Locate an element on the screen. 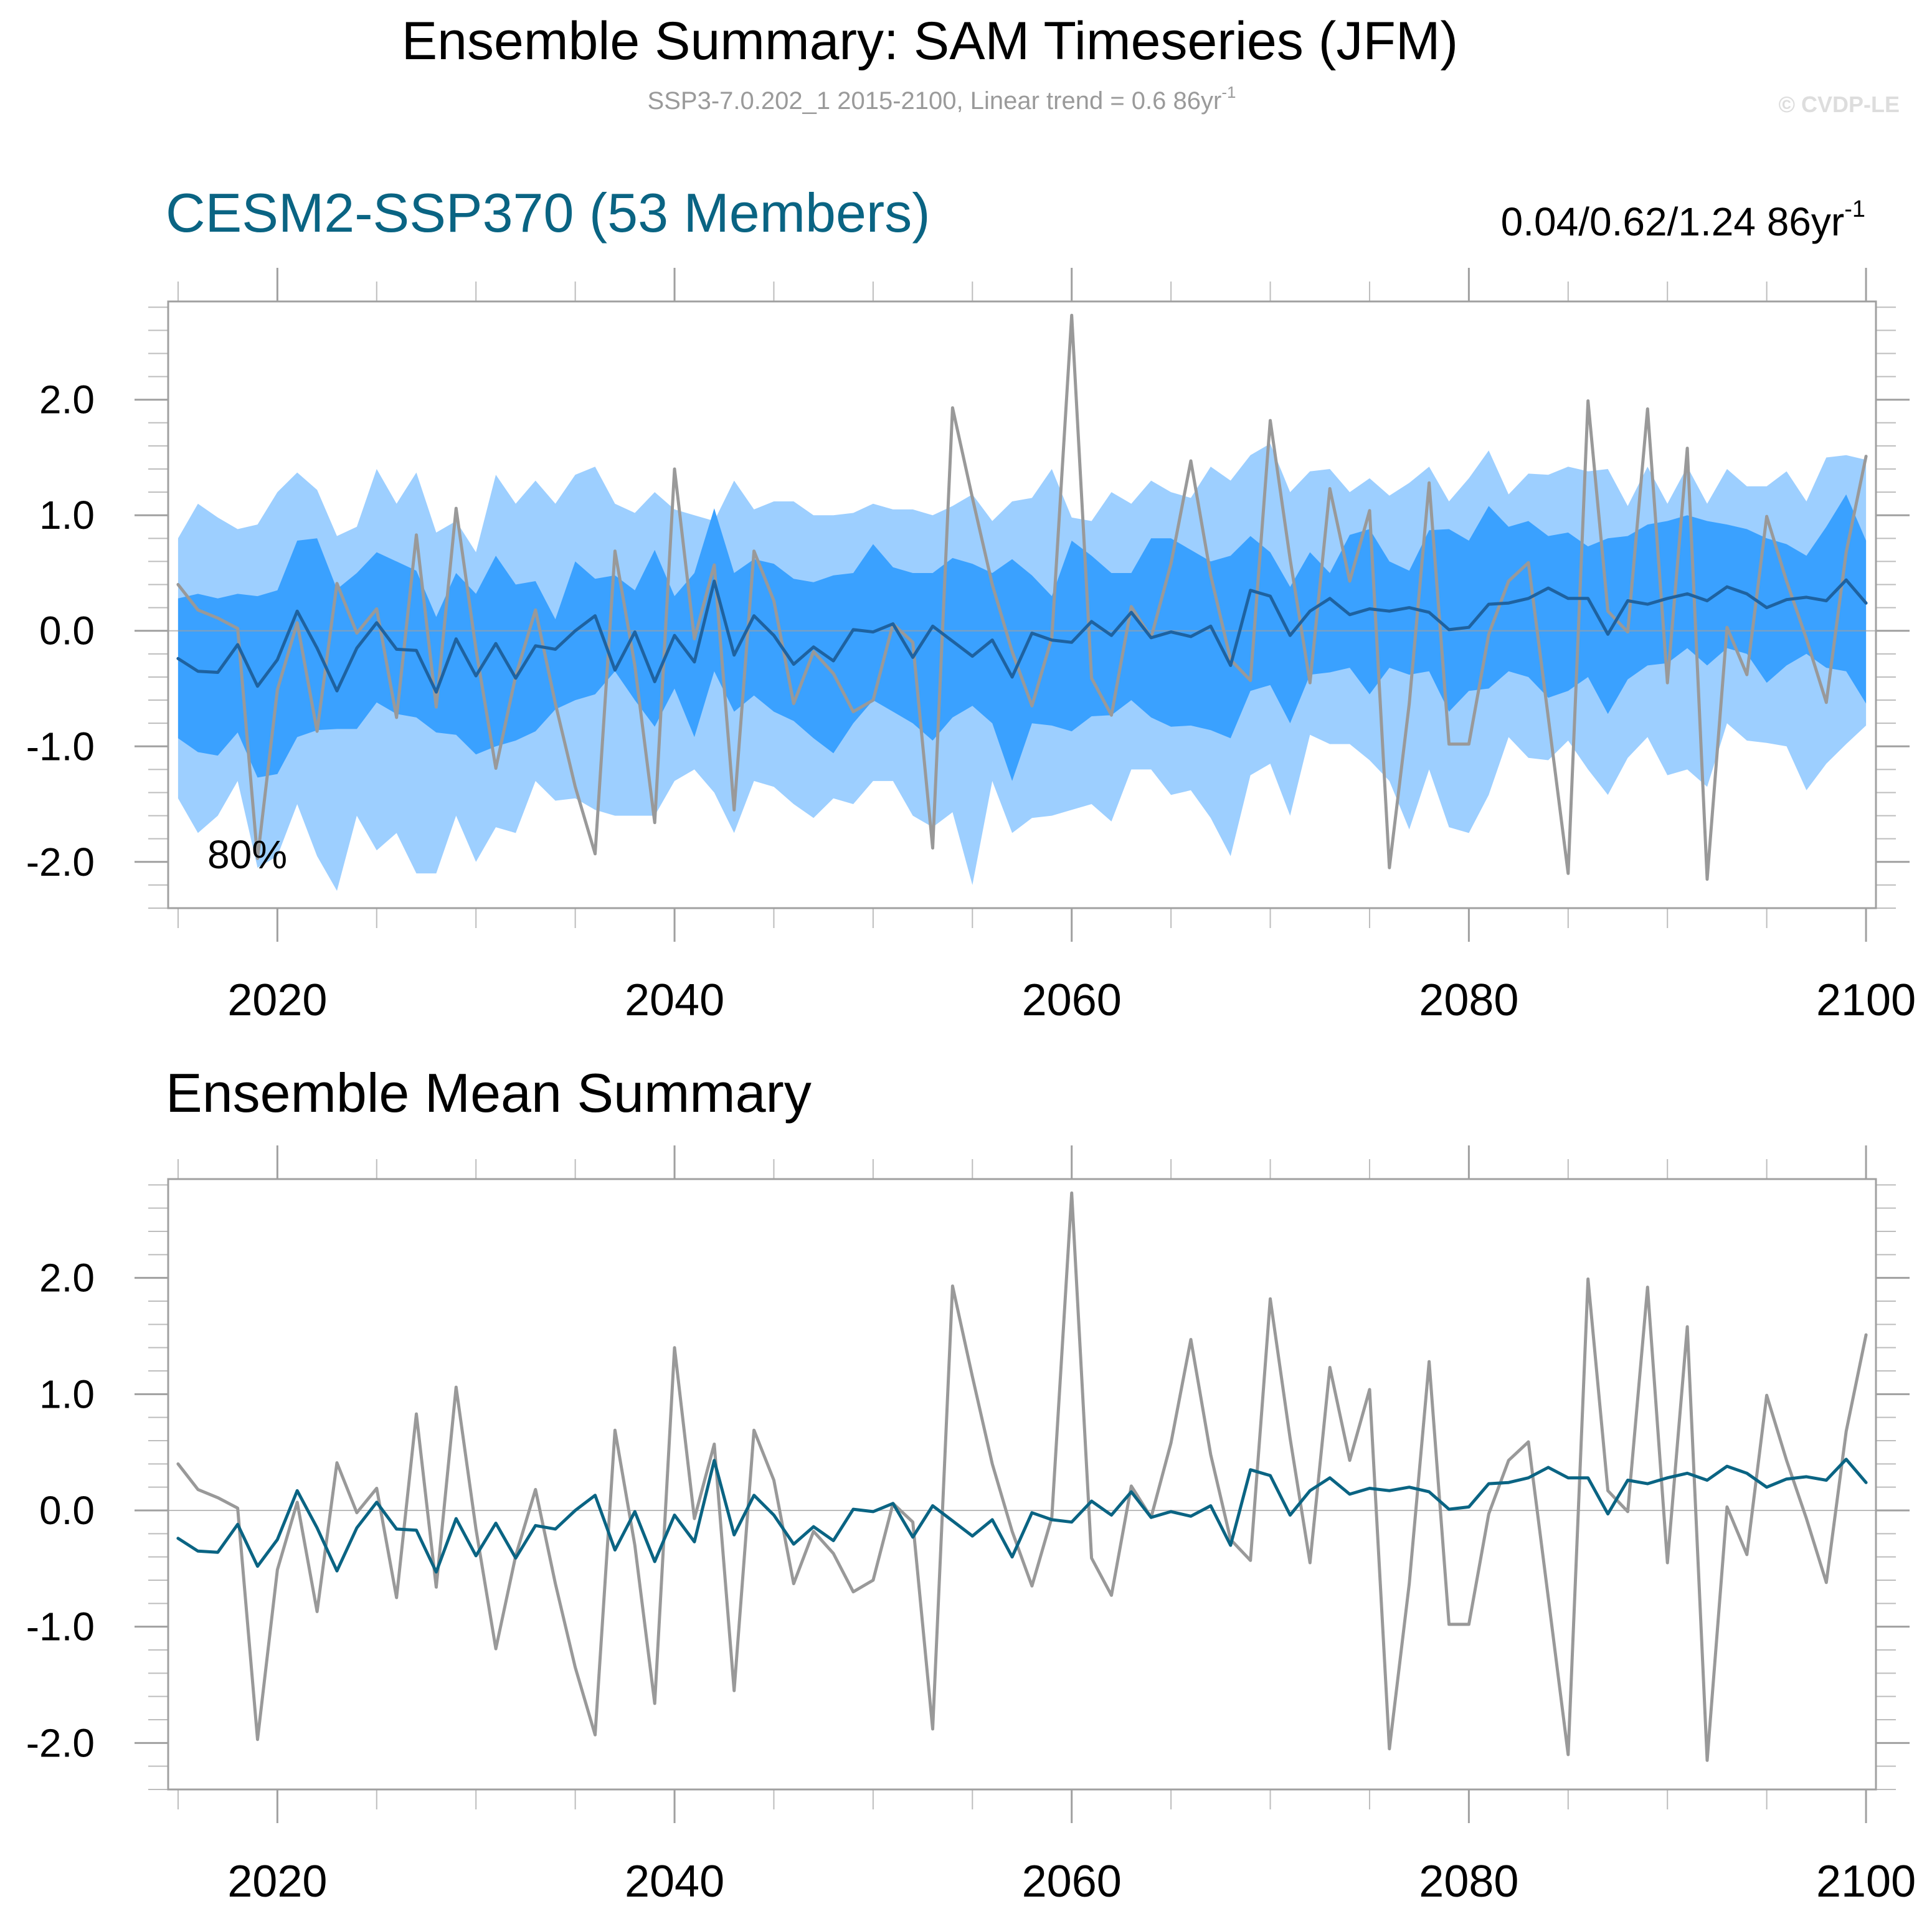 The height and width of the screenshot is (1924, 1932). top-panel-trend: 0.04/0.62/1.24 86yr-1 is located at coordinates (1683, 220).